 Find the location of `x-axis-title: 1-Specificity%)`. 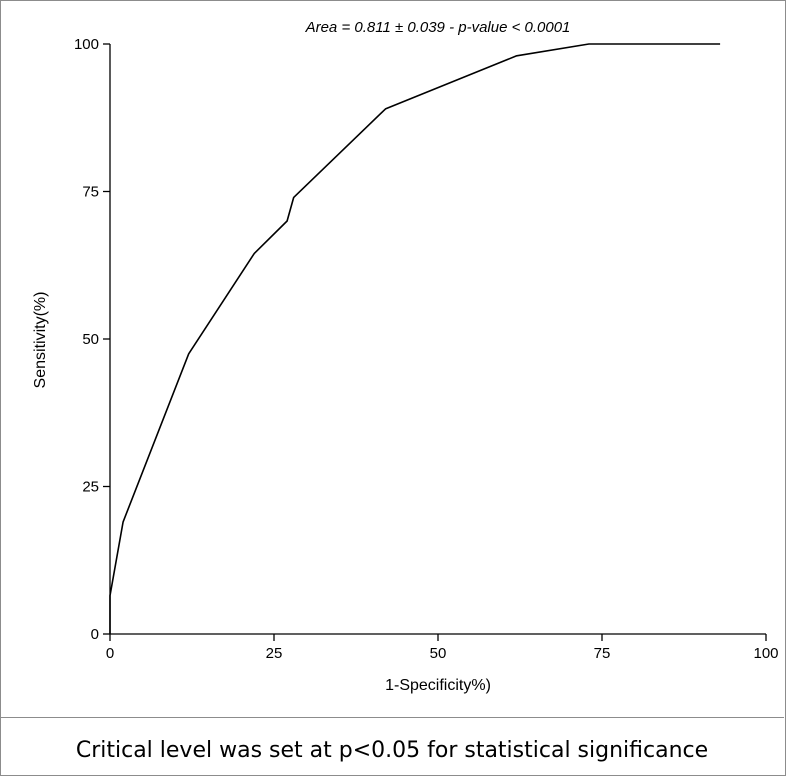

x-axis-title: 1-Specificity%) is located at coordinates (438, 685).